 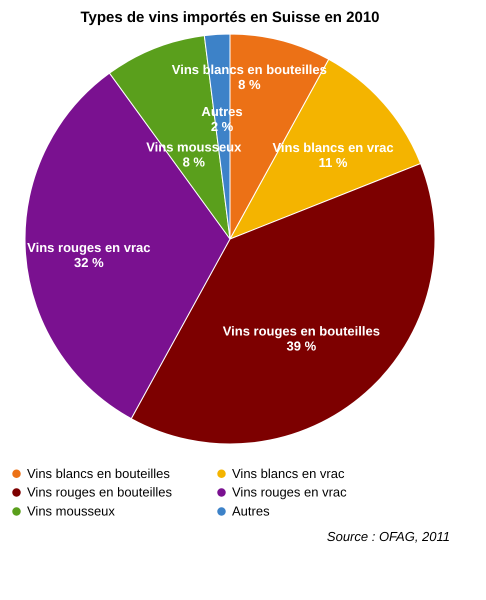 I want to click on chart-title: Types de vins importés en Suisse en 2010, so click(x=230, y=17).